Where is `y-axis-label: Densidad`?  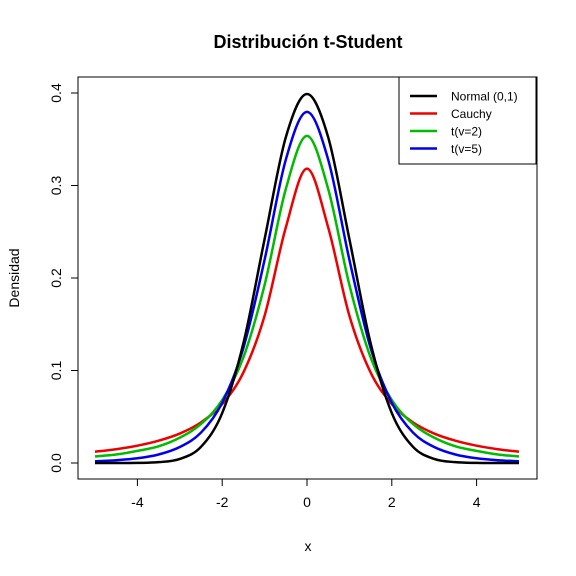 y-axis-label: Densidad is located at coordinates (14, 277).